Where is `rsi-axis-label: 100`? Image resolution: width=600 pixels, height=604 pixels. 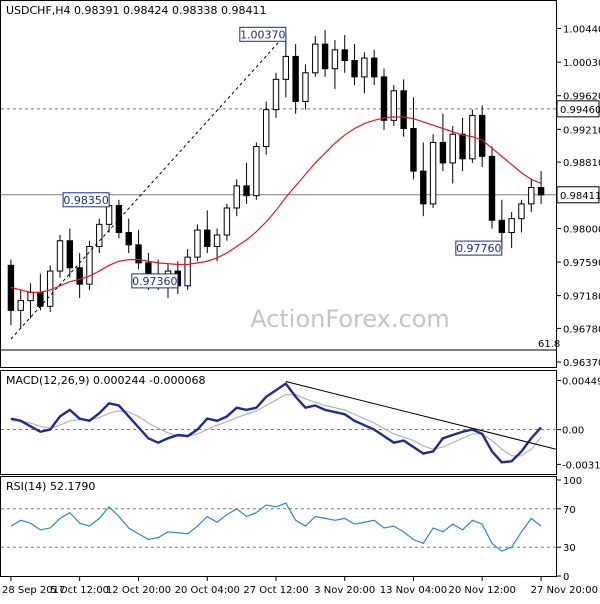
rsi-axis-label: 100 is located at coordinates (572, 481).